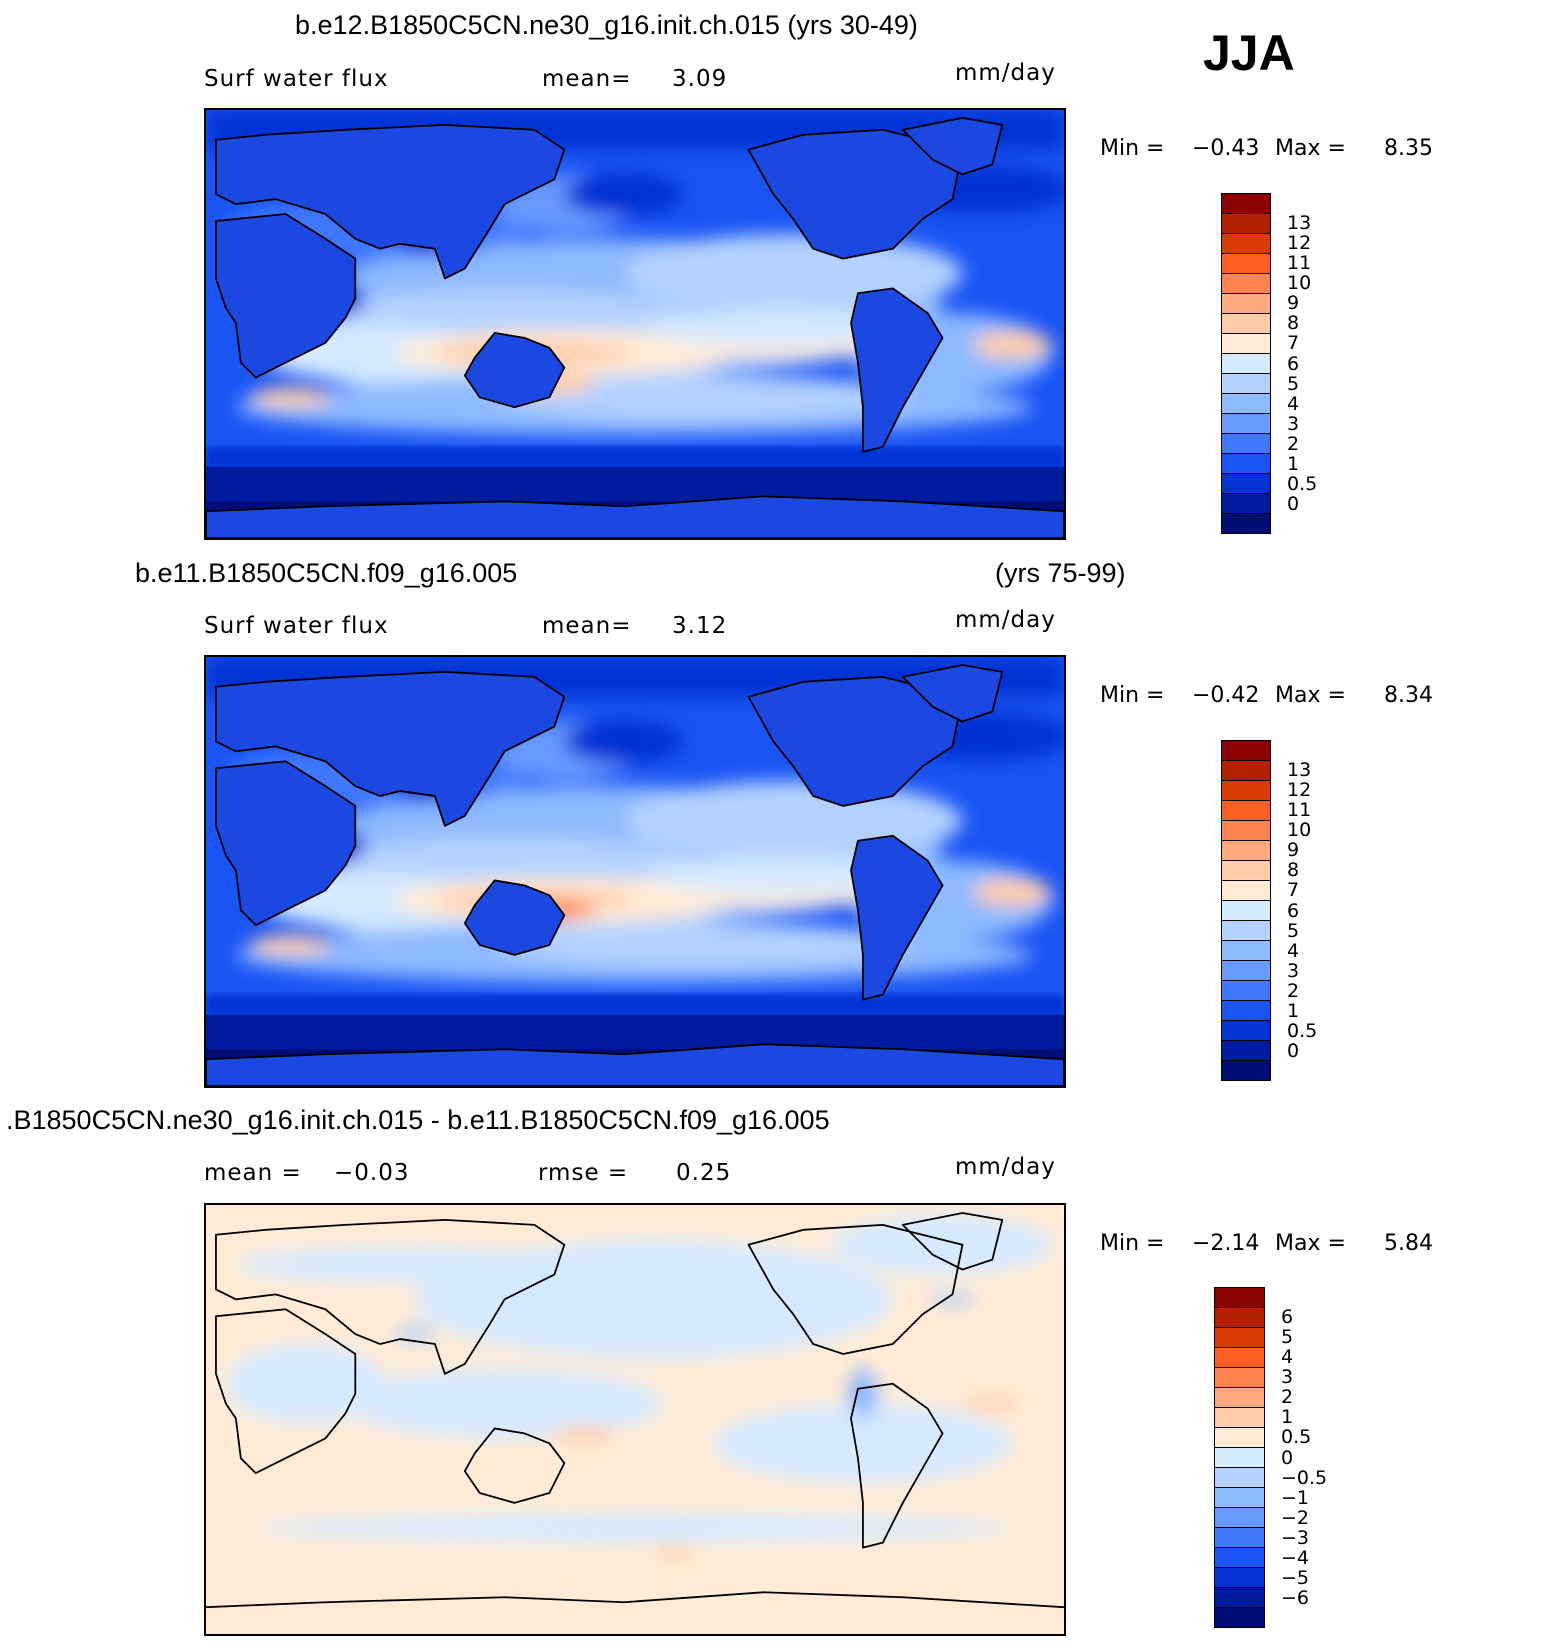 The image size is (1541, 1641). What do you see at coordinates (1293, 990) in the screenshot?
I see `colorbar-tick-label: 2` at bounding box center [1293, 990].